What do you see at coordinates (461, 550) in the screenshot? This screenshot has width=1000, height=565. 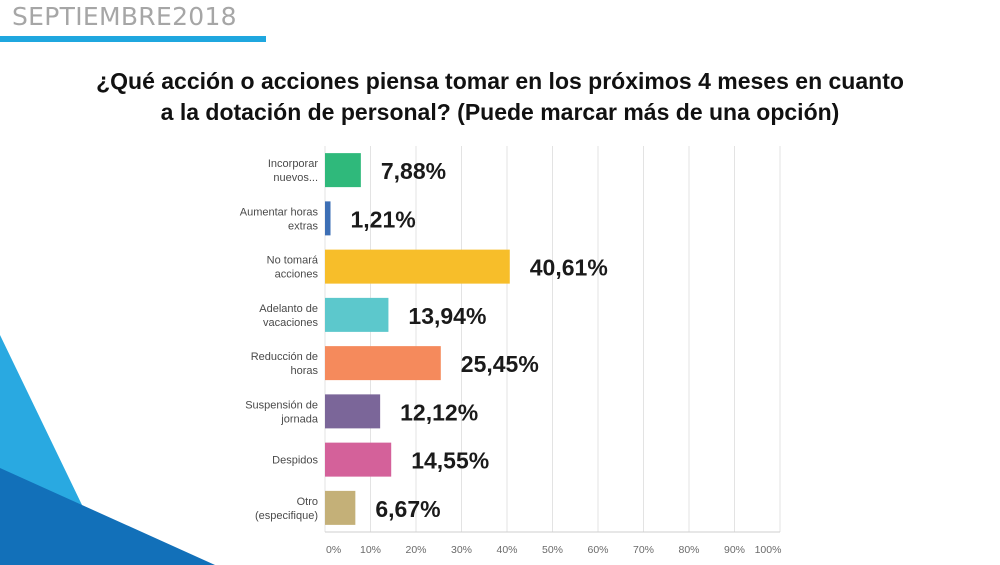 I see `x-tick-label: 30%` at bounding box center [461, 550].